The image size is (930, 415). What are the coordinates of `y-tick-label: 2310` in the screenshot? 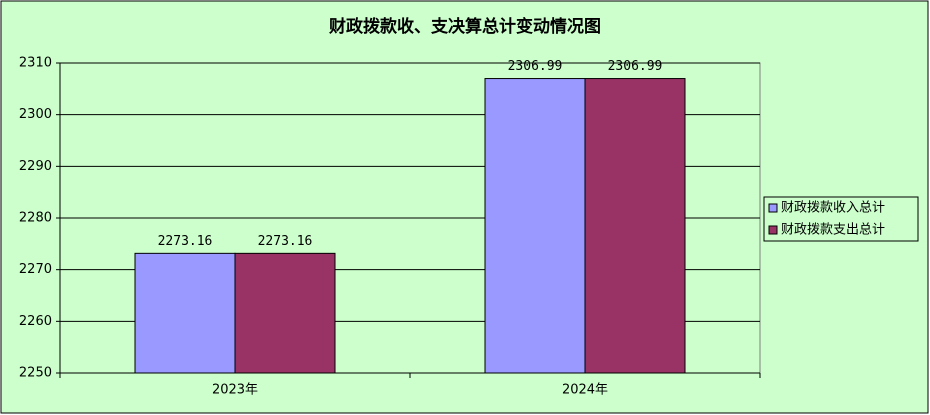 It's located at (35, 63).